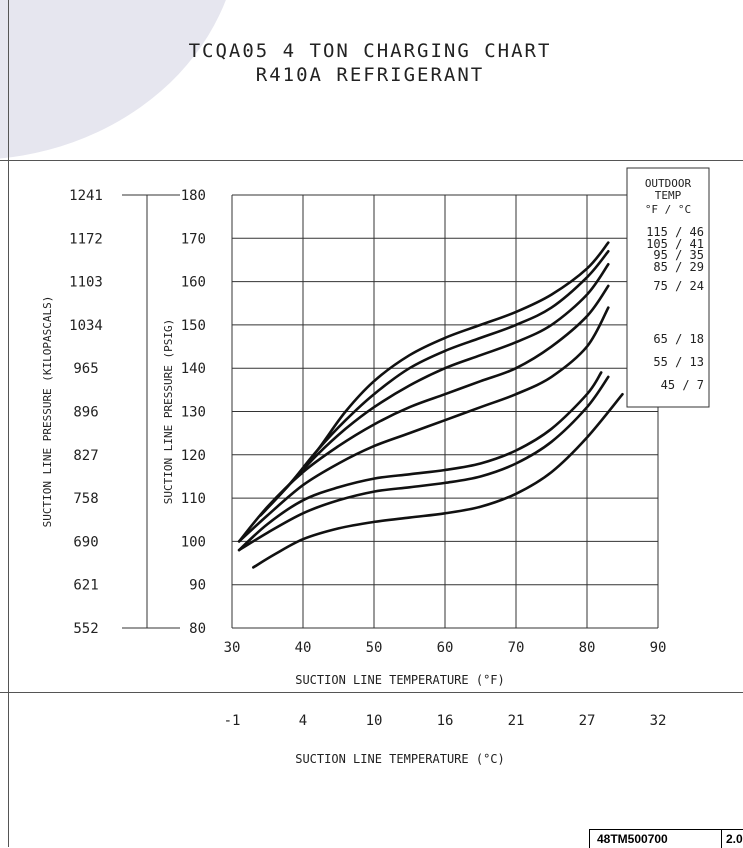 The width and height of the screenshot is (743, 848). I want to click on y2-tick-label: 965, so click(85, 369).